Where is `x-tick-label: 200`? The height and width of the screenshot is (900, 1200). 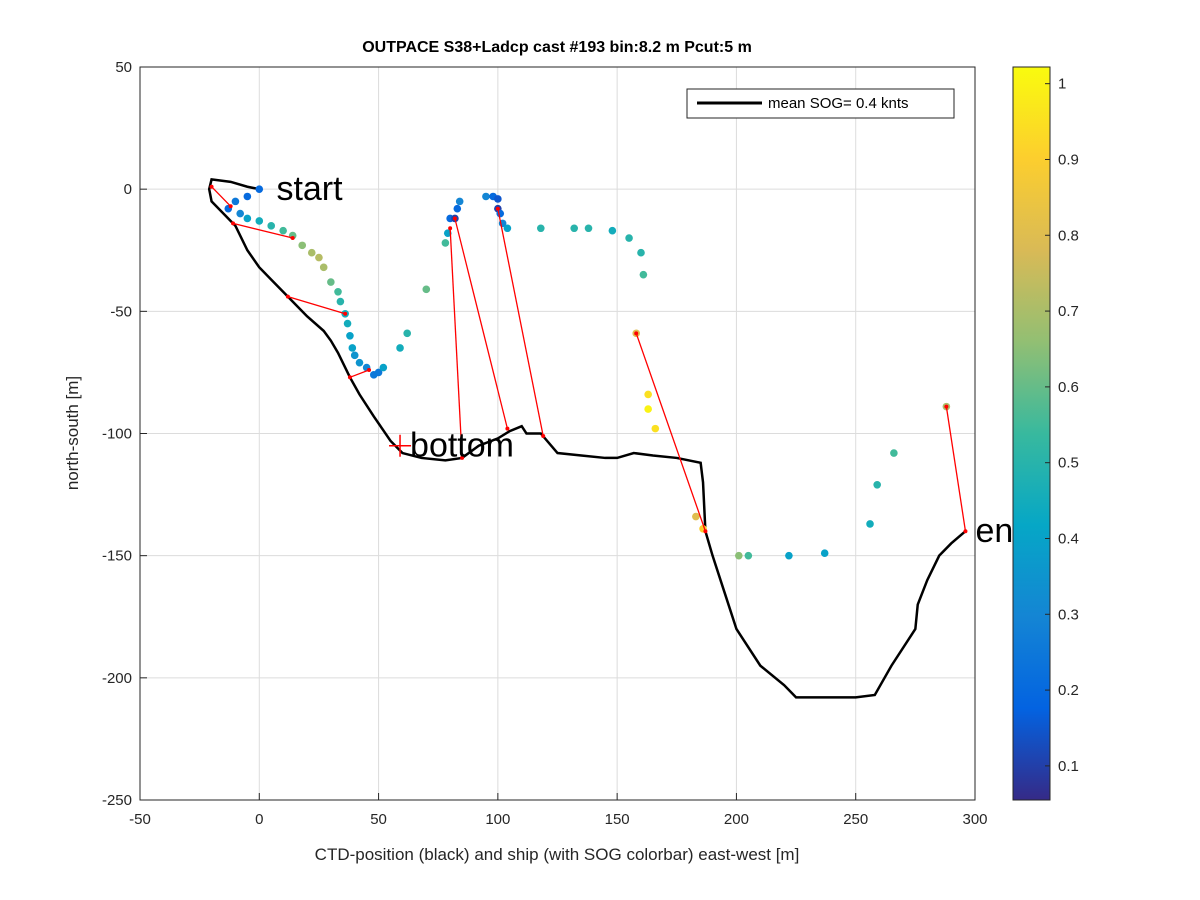
x-tick-label: 200 is located at coordinates (736, 819).